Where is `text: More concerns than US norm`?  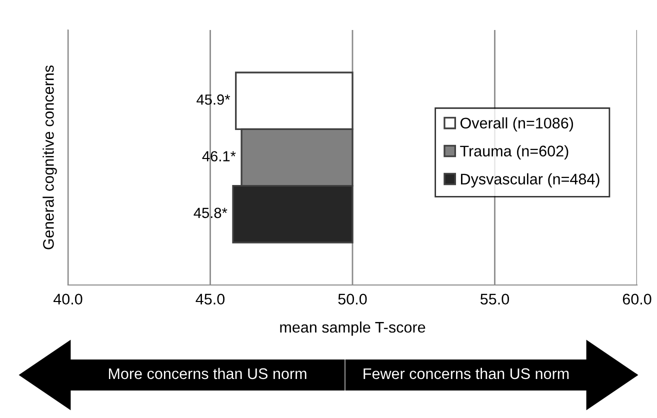
text: More concerns than US norm is located at coordinates (207, 374).